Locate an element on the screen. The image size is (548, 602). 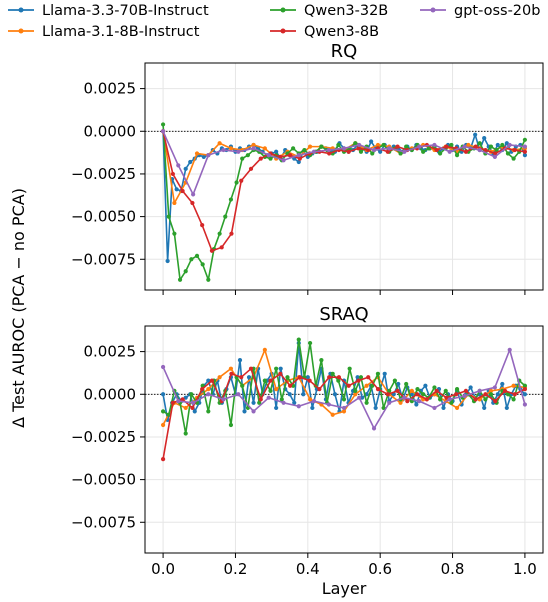
x-tick-label: 1.0 is located at coordinates (525, 569).